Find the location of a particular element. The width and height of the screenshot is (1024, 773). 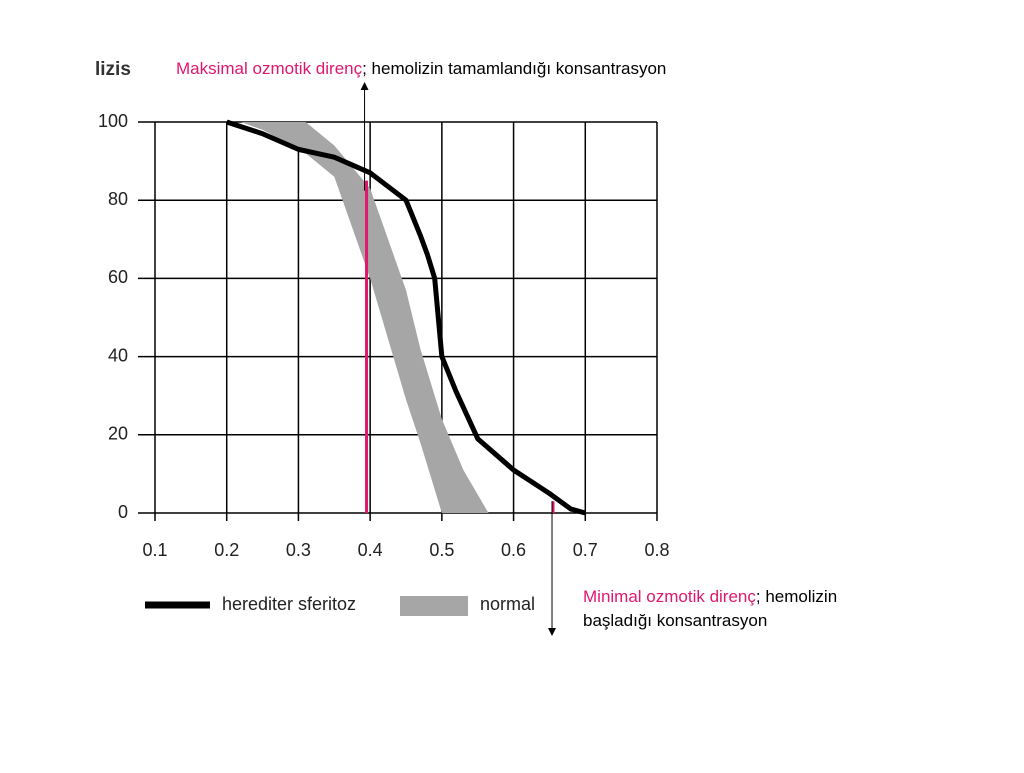

annotation-part: Minimal ozmotik direnç is located at coordinates (669, 596).